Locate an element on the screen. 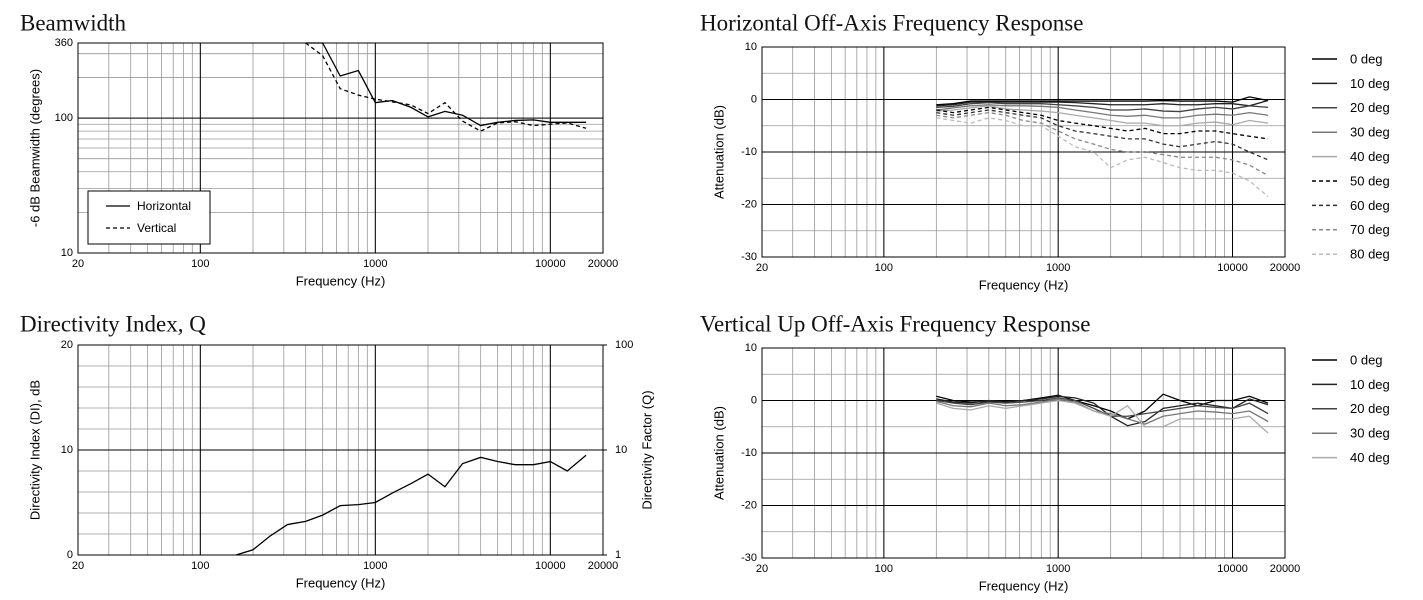 The height and width of the screenshot is (600, 1423). y2-tick-label: 1 is located at coordinates (618, 555).